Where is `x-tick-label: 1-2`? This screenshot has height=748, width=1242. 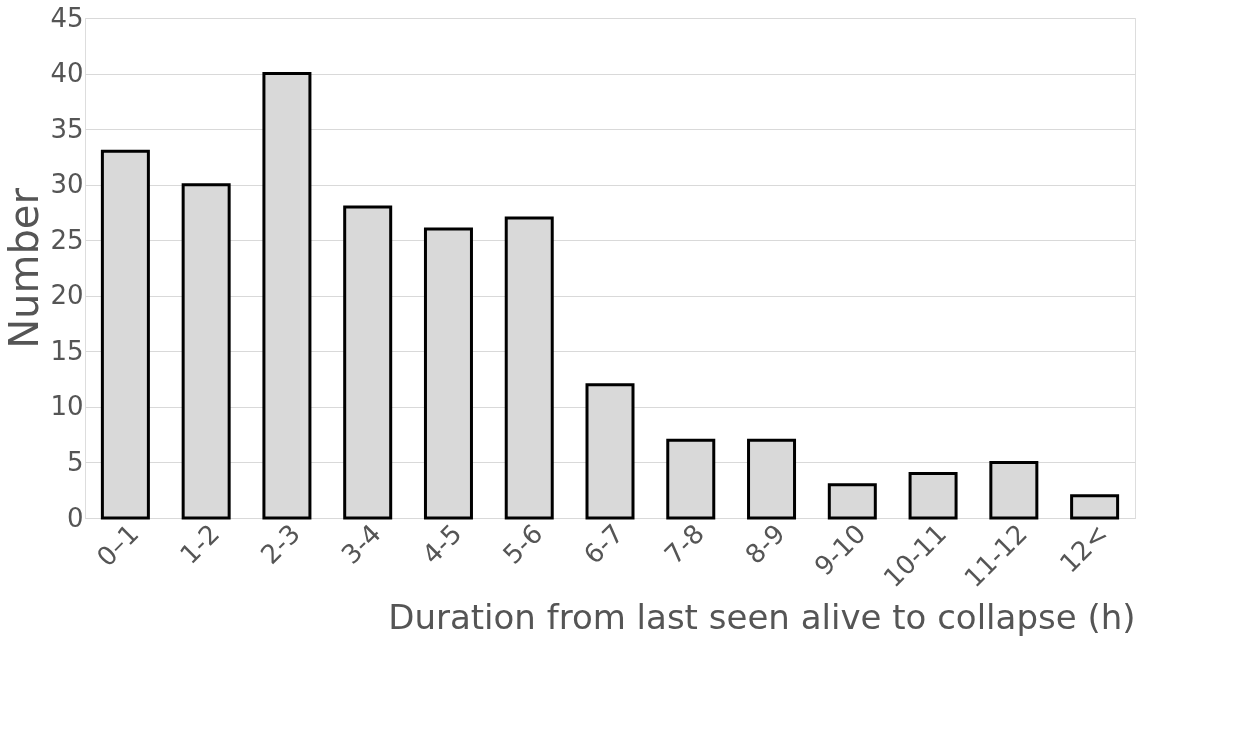 x-tick-label: 1-2 is located at coordinates (200, 544).